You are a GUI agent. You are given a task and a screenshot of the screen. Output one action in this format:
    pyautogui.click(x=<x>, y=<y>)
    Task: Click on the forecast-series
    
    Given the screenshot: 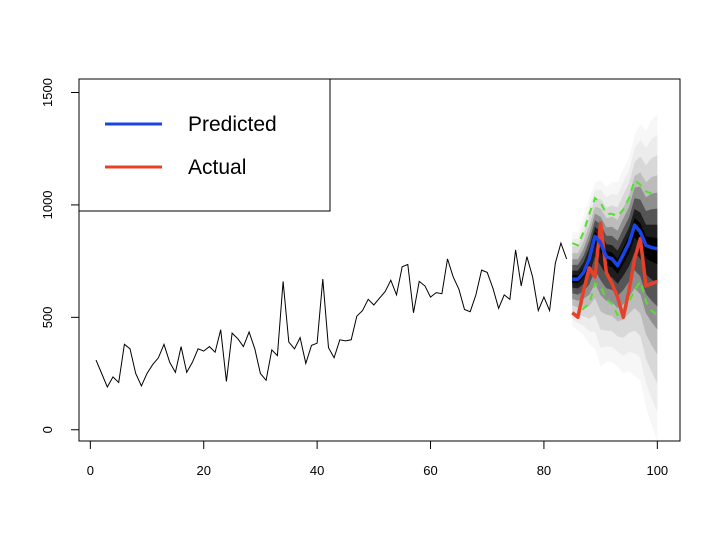 What is the action you would take?
    pyautogui.click(x=614, y=270)
    